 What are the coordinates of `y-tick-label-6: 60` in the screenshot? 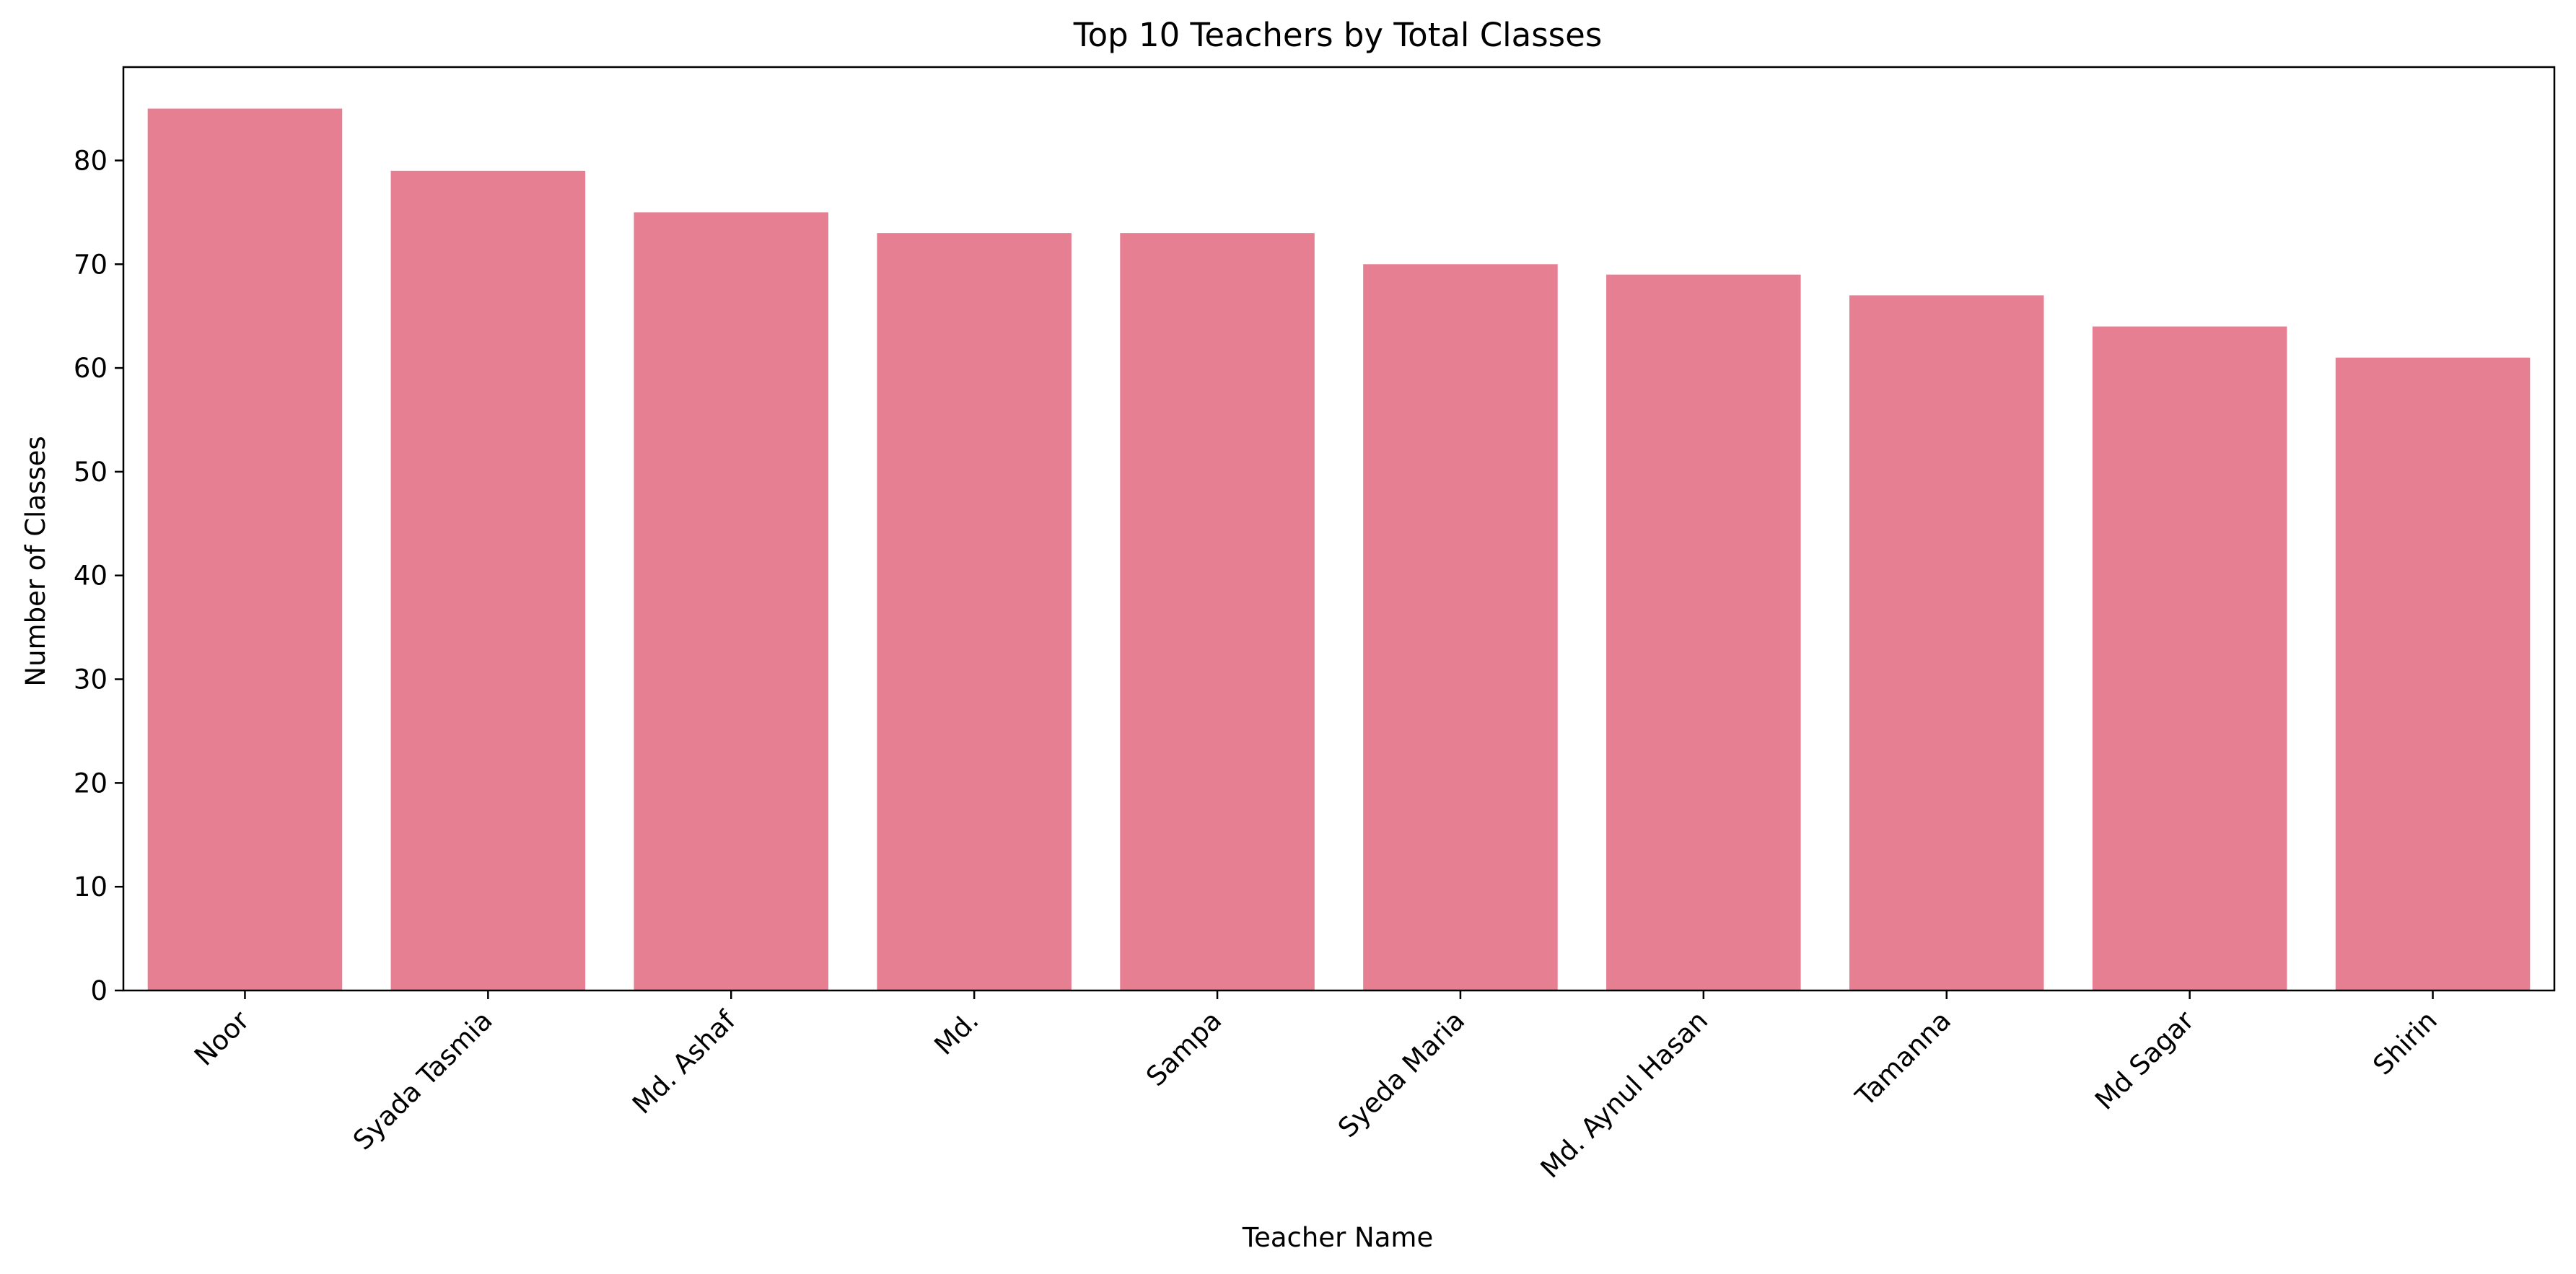 It's located at (91, 369).